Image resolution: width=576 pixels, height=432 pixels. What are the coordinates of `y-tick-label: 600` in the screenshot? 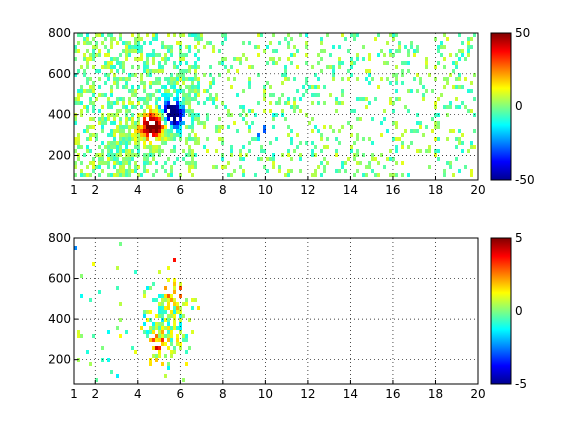 It's located at (59, 279).